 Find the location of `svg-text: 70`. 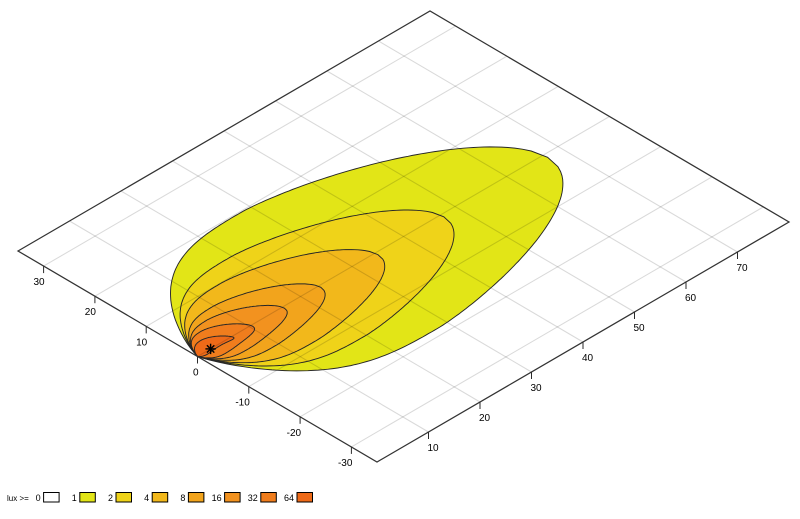

svg-text: 70 is located at coordinates (742, 268).